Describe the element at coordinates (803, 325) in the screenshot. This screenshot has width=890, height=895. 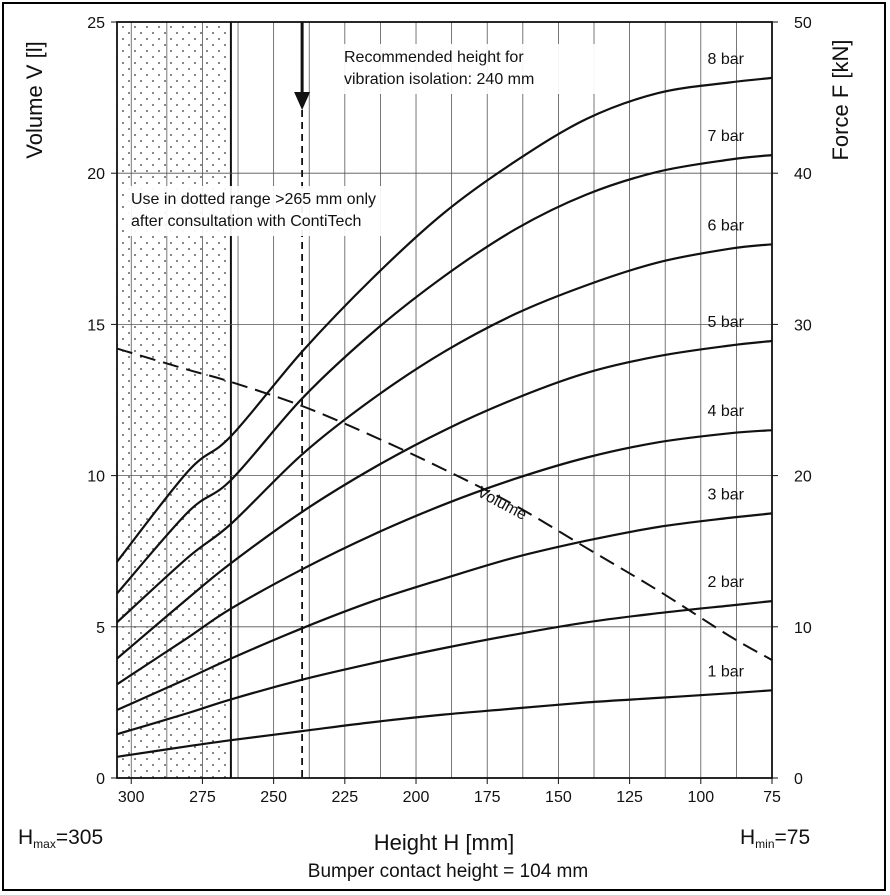
I see `y-right-tick-label: 30` at that location.